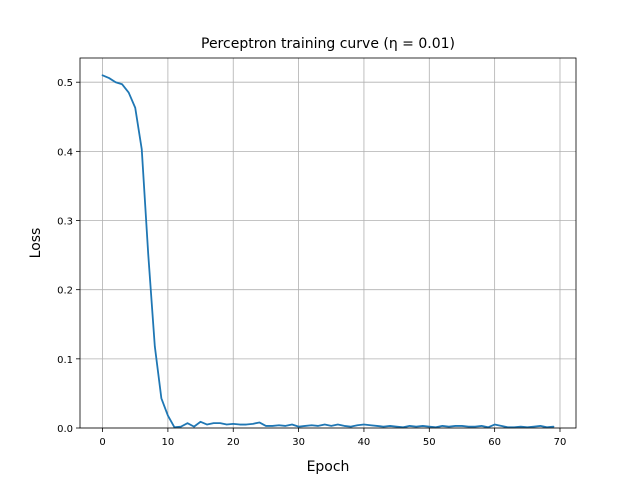 The image size is (640, 480). What do you see at coordinates (65, 291) in the screenshot?
I see `y-tick-label: 0.2` at bounding box center [65, 291].